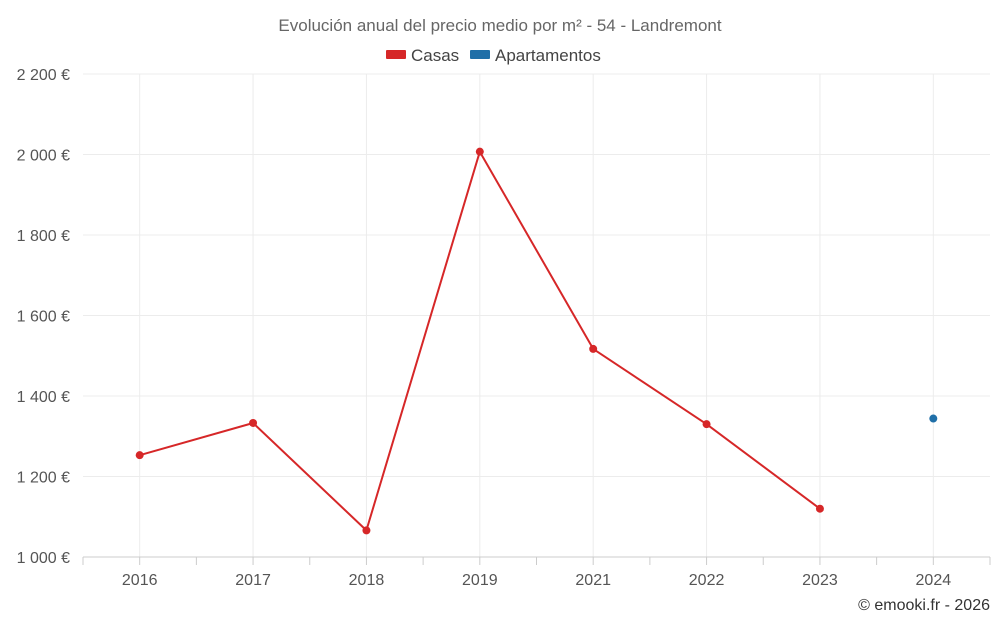 The image size is (1000, 625). Describe the element at coordinates (43, 397) in the screenshot. I see `y-tick-label: 1 400 €` at that location.